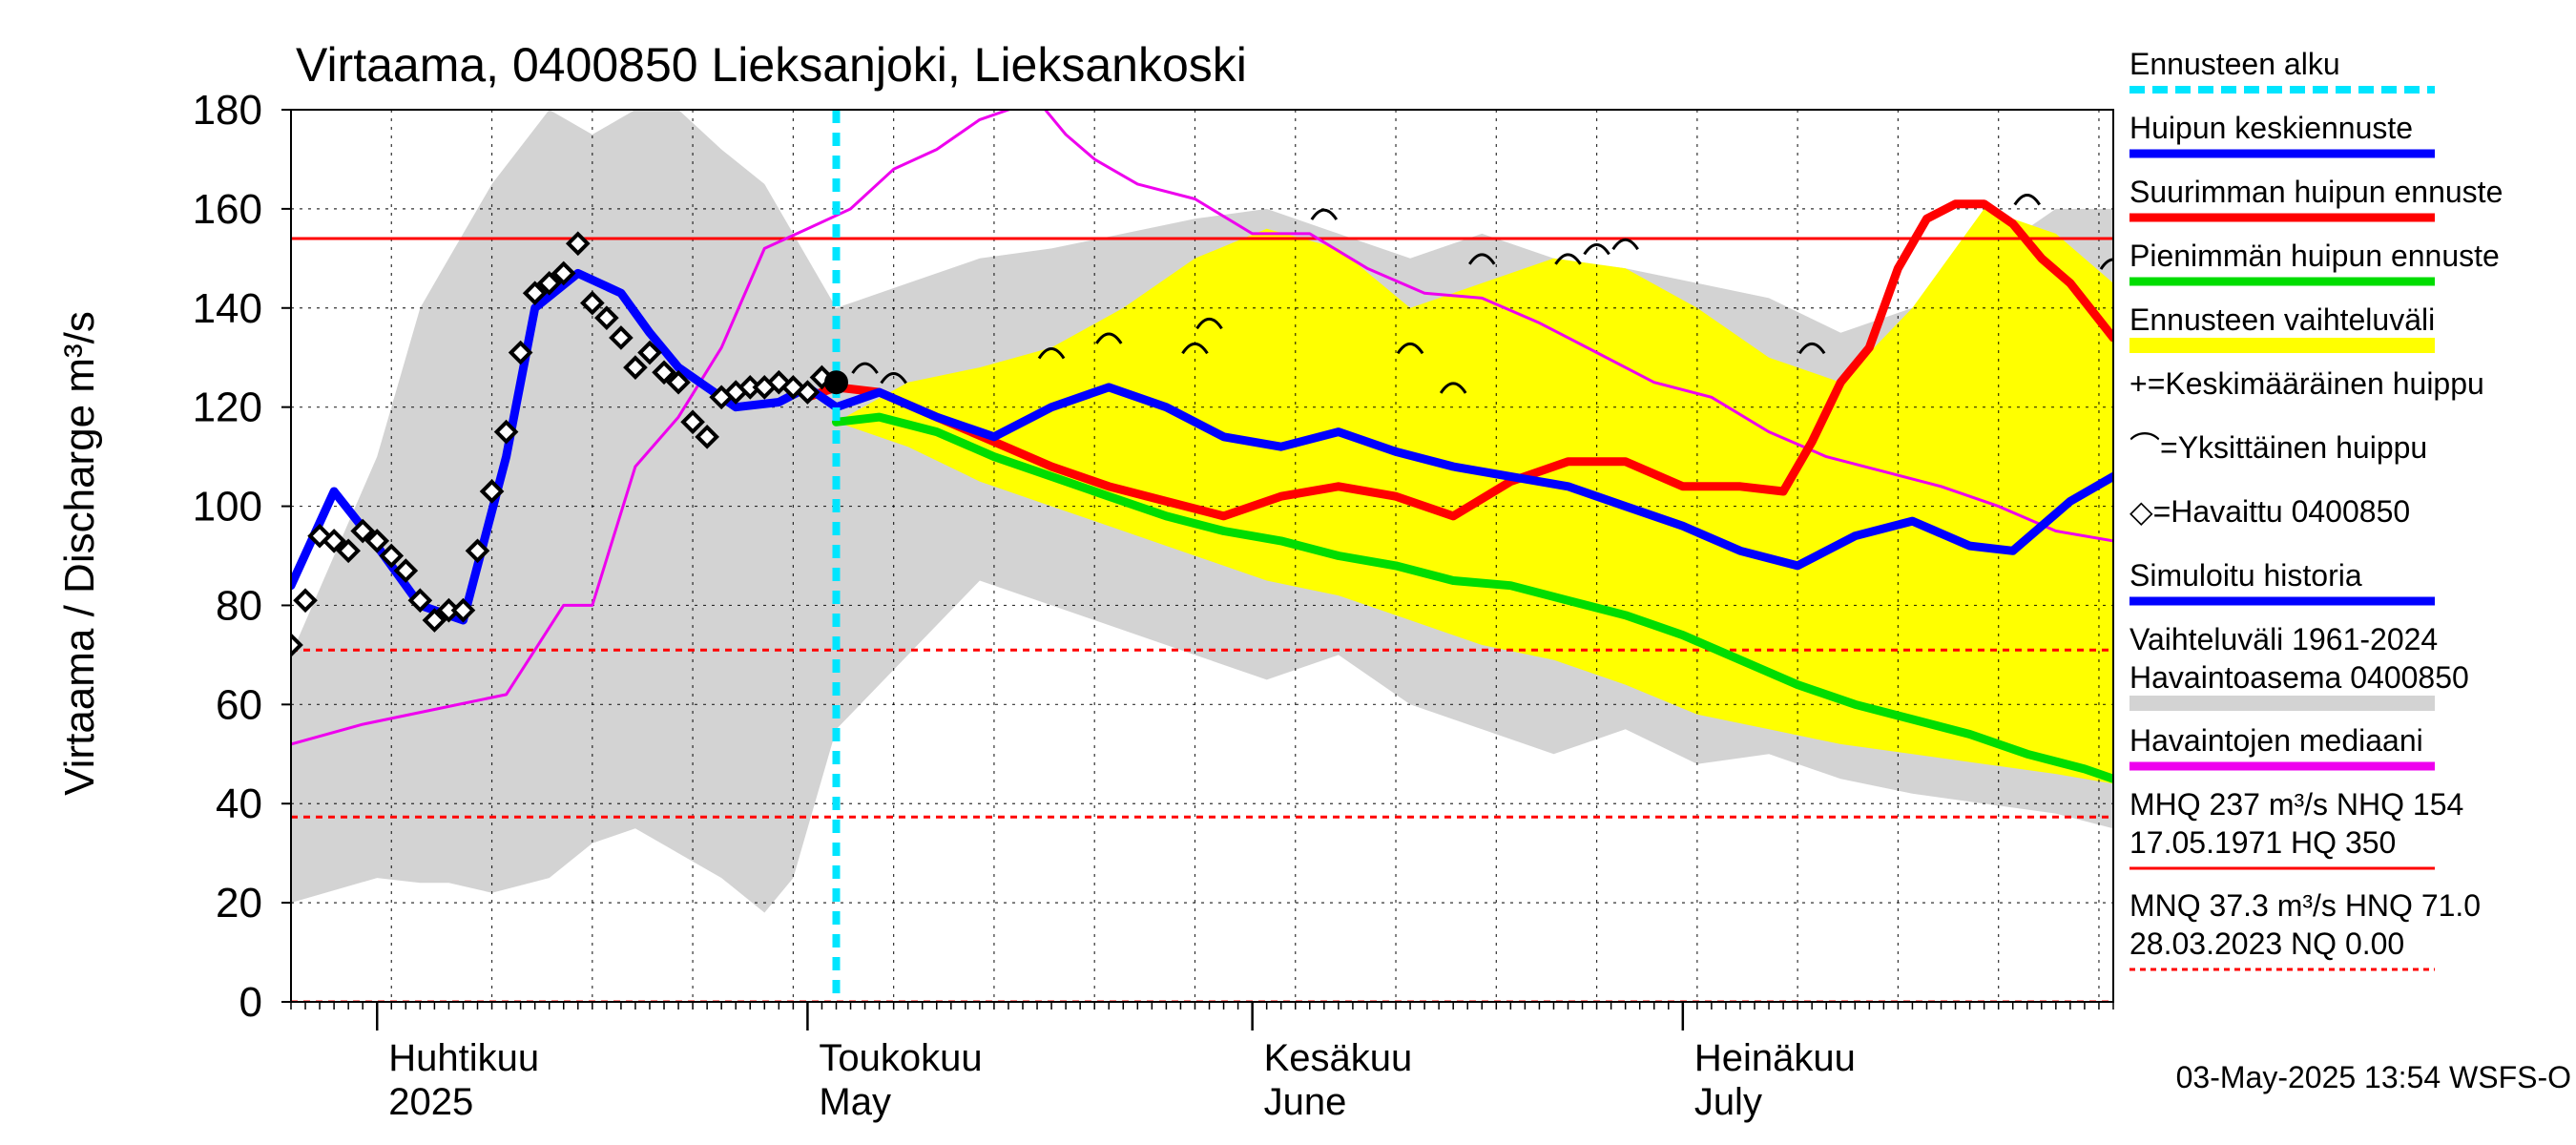 This screenshot has height=1145, width=2576. I want to click on month-label: Heinäkuu, so click(1775, 1058).